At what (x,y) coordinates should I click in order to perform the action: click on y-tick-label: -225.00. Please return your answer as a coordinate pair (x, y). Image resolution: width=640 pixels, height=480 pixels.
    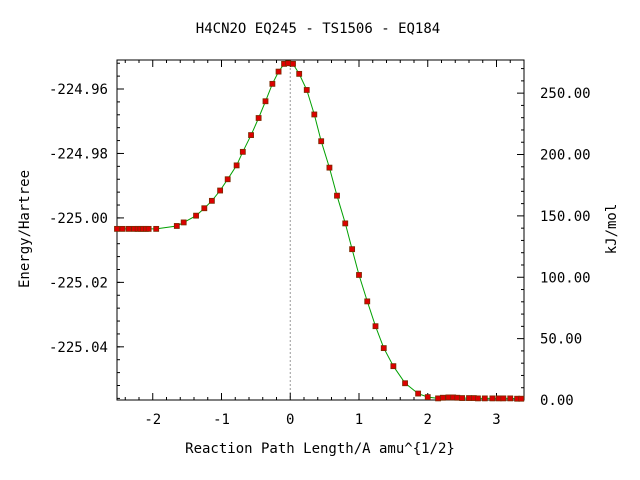
    Looking at the image, I should click on (78, 219).